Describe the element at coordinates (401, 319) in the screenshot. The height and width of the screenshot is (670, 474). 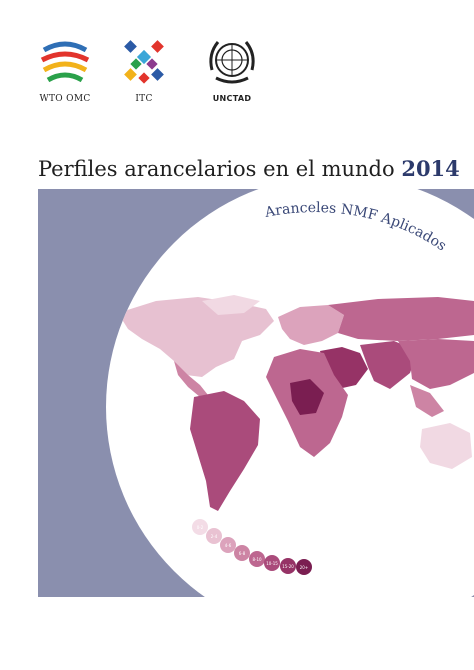
I see `russia` at that location.